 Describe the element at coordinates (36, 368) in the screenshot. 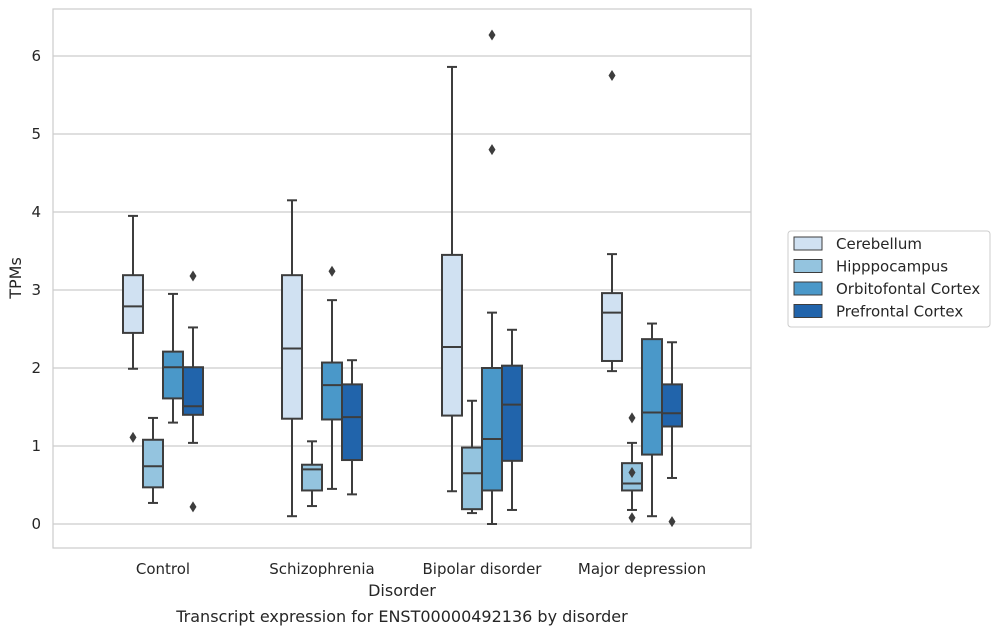

I see `y-tick-label: 2` at that location.